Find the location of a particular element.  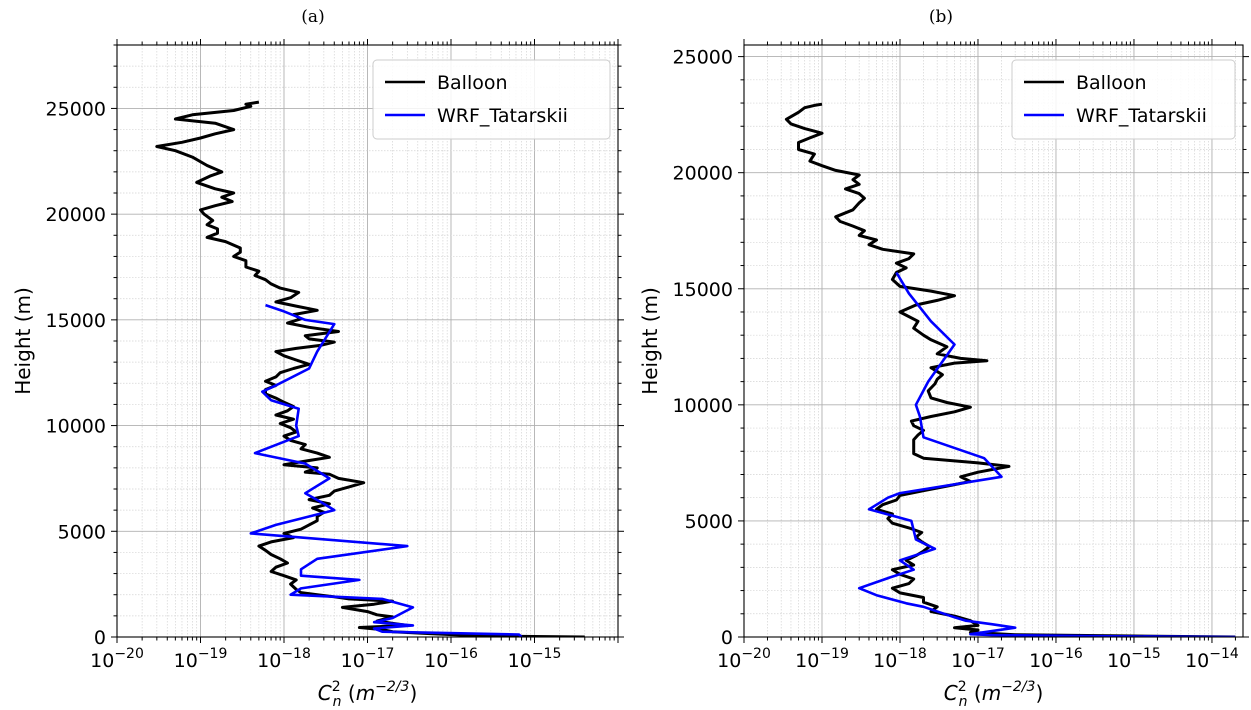

panel-title: (a) is located at coordinates (312, 17).